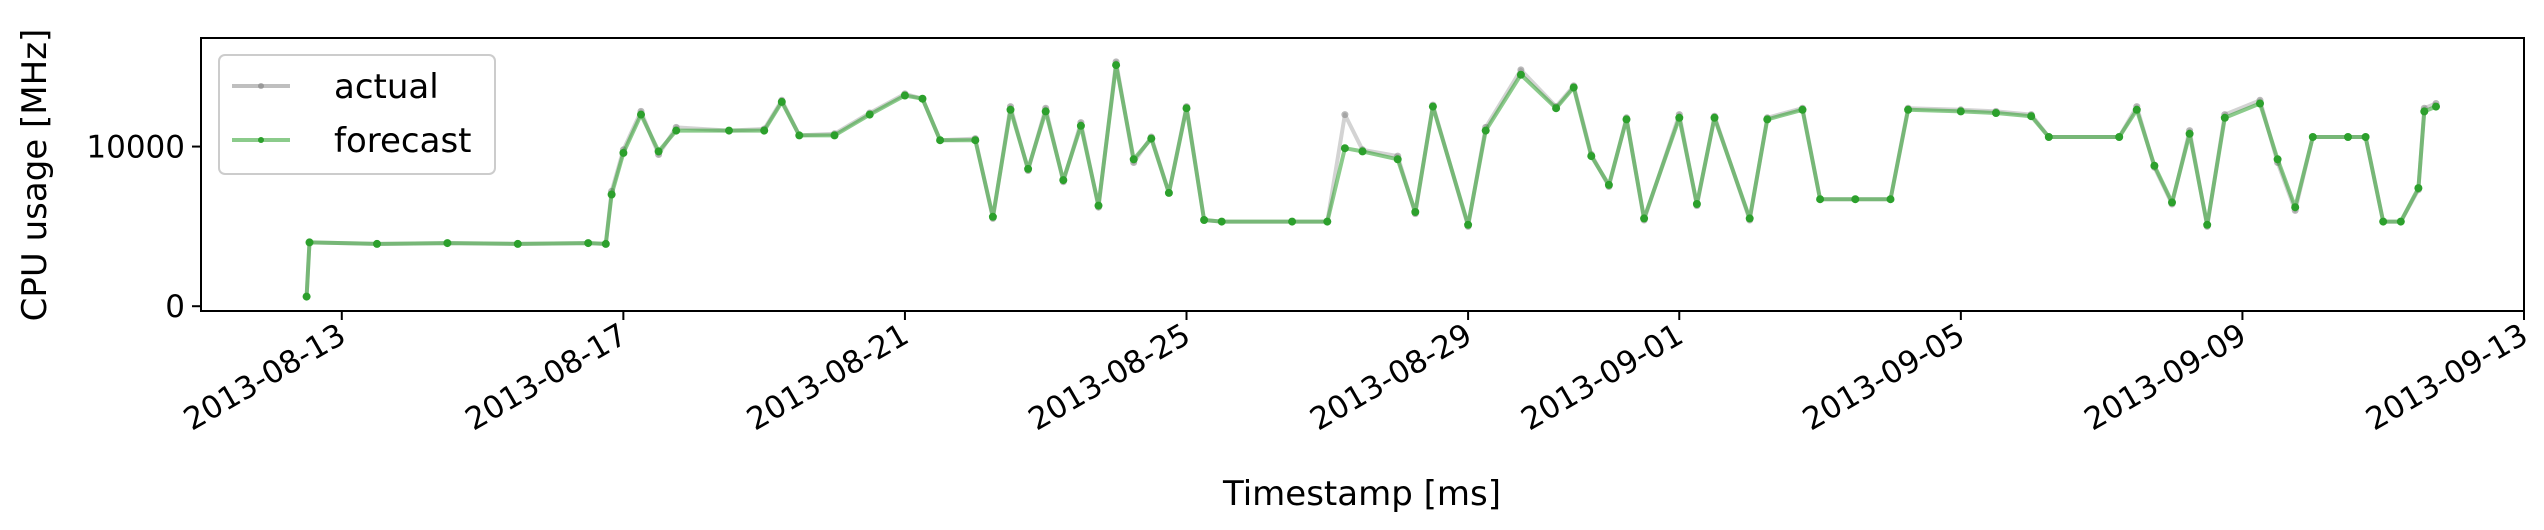 The width and height of the screenshot is (2544, 530). I want to click on x-tick-label: 2013-09-01, so click(1602, 377).